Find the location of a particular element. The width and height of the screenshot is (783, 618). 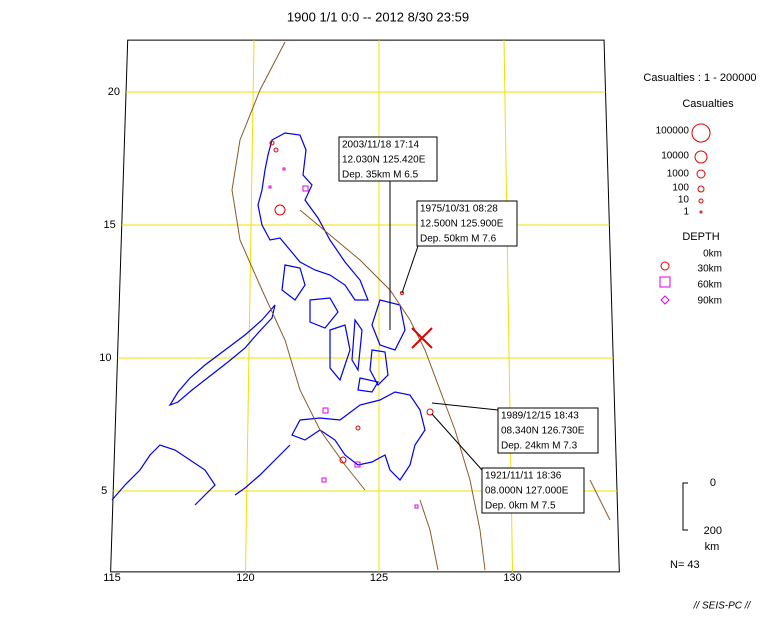

trench-east2 is located at coordinates (600, 500).